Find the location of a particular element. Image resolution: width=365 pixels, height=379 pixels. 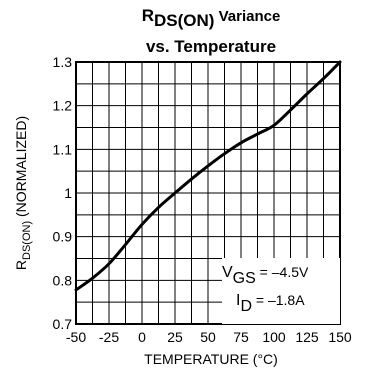

x-tick-label: 150 is located at coordinates (340, 337).